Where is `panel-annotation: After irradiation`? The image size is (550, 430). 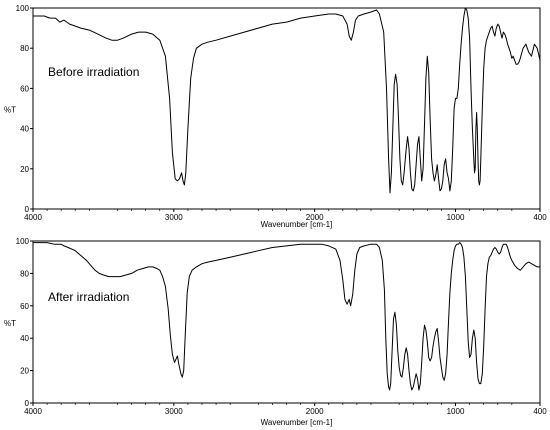
panel-annotation: After irradiation is located at coordinates (88, 297).